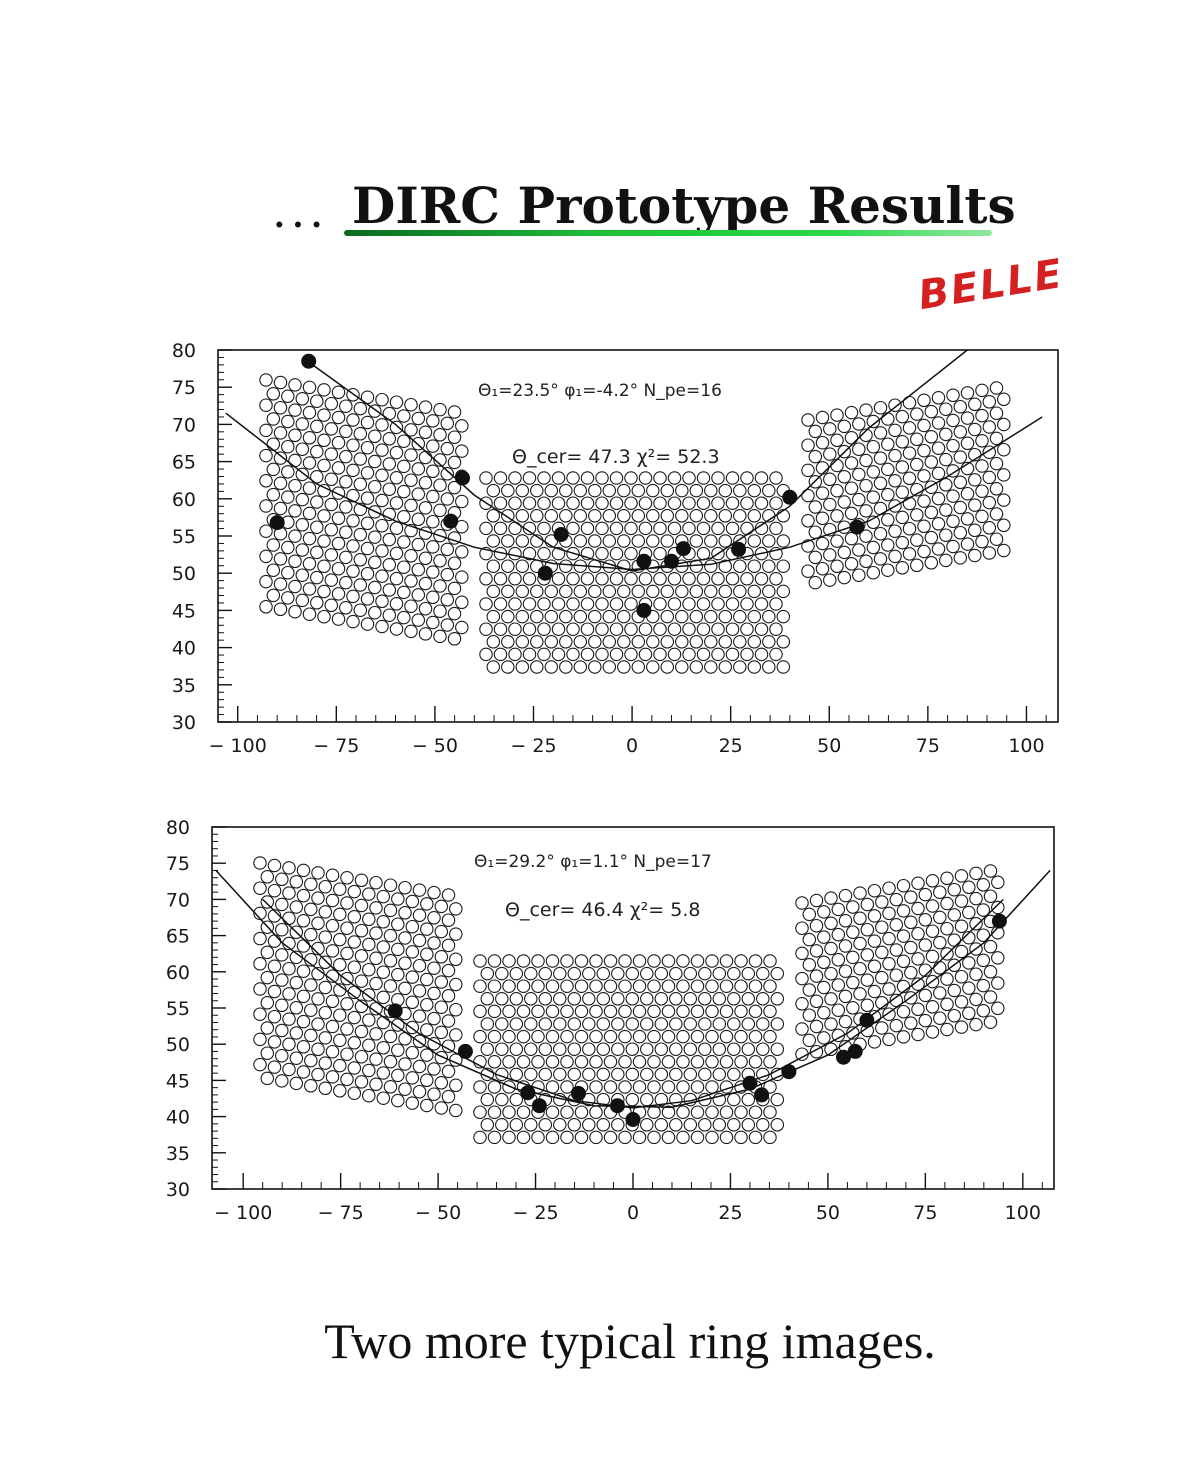 The height and width of the screenshot is (1483, 1200). I want to click on x-tick-label: − 25, so click(533, 746).